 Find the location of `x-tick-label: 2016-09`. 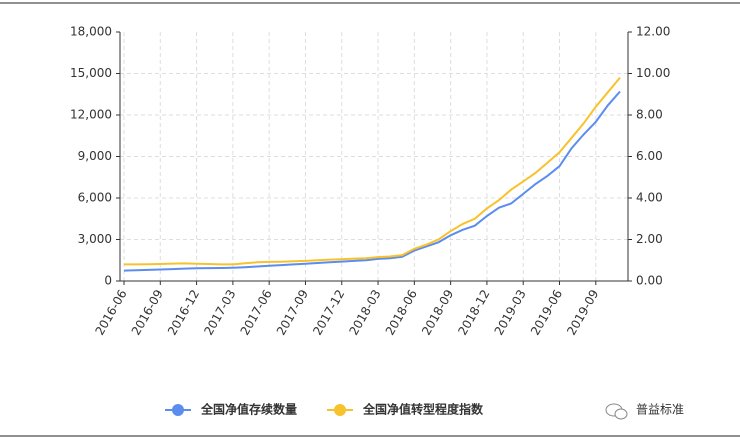

x-tick-label: 2016-09 is located at coordinates (147, 312).